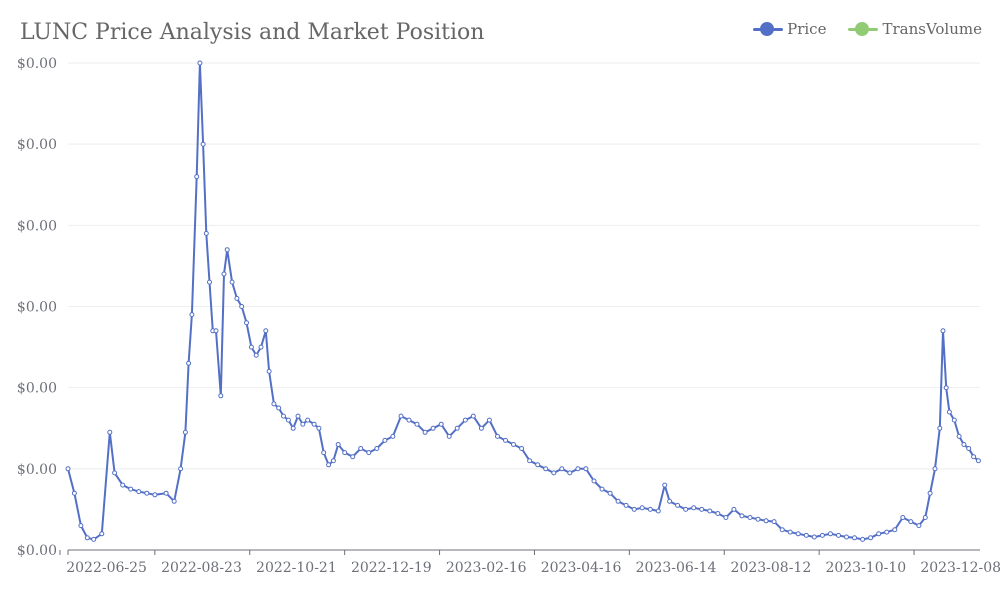 The height and width of the screenshot is (600, 1000). I want to click on x-tick-label: 2023-08-12, so click(771, 568).